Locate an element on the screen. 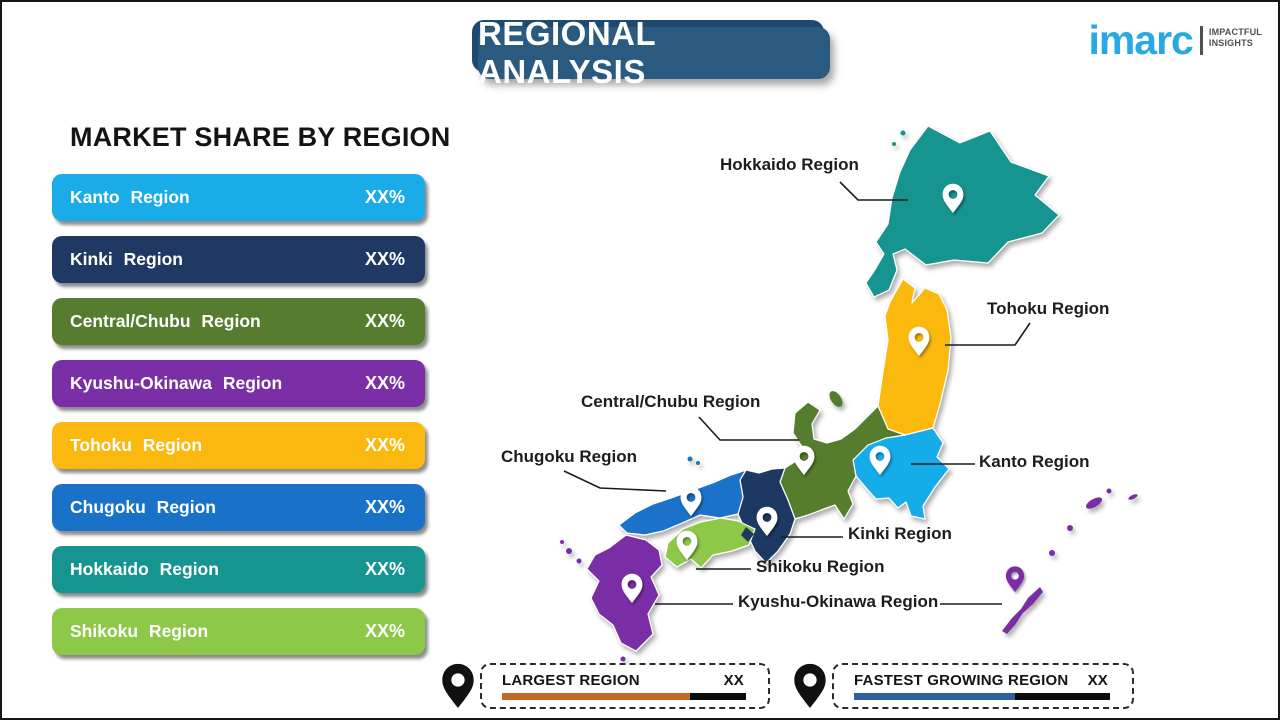 The height and width of the screenshot is (720, 1280). bar-label: Kyushu-Okinawa Region is located at coordinates (176, 383).